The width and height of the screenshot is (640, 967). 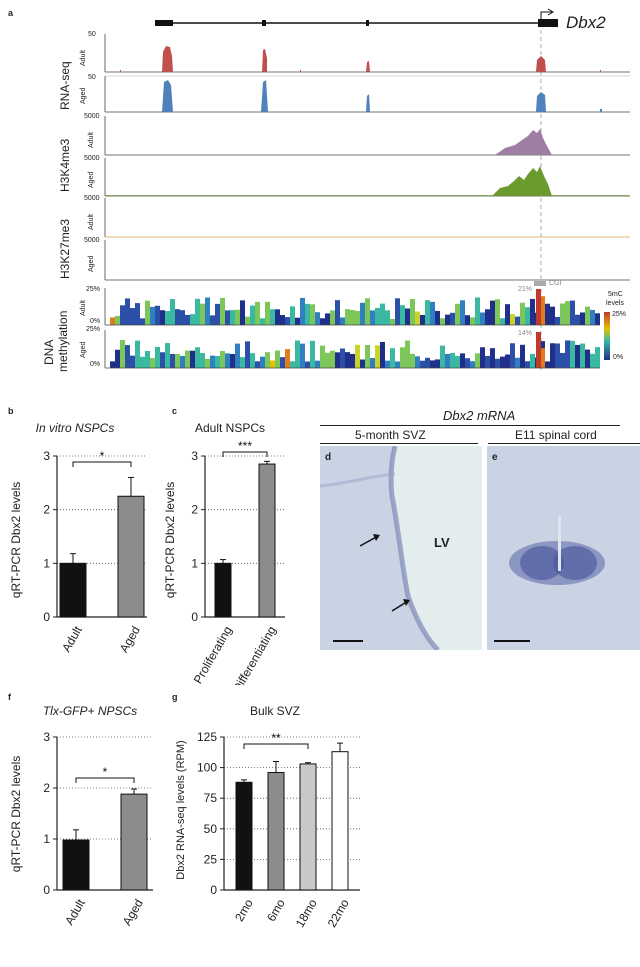 I want to click on rnaseq-adult-label: Adult, so click(x=83, y=58).